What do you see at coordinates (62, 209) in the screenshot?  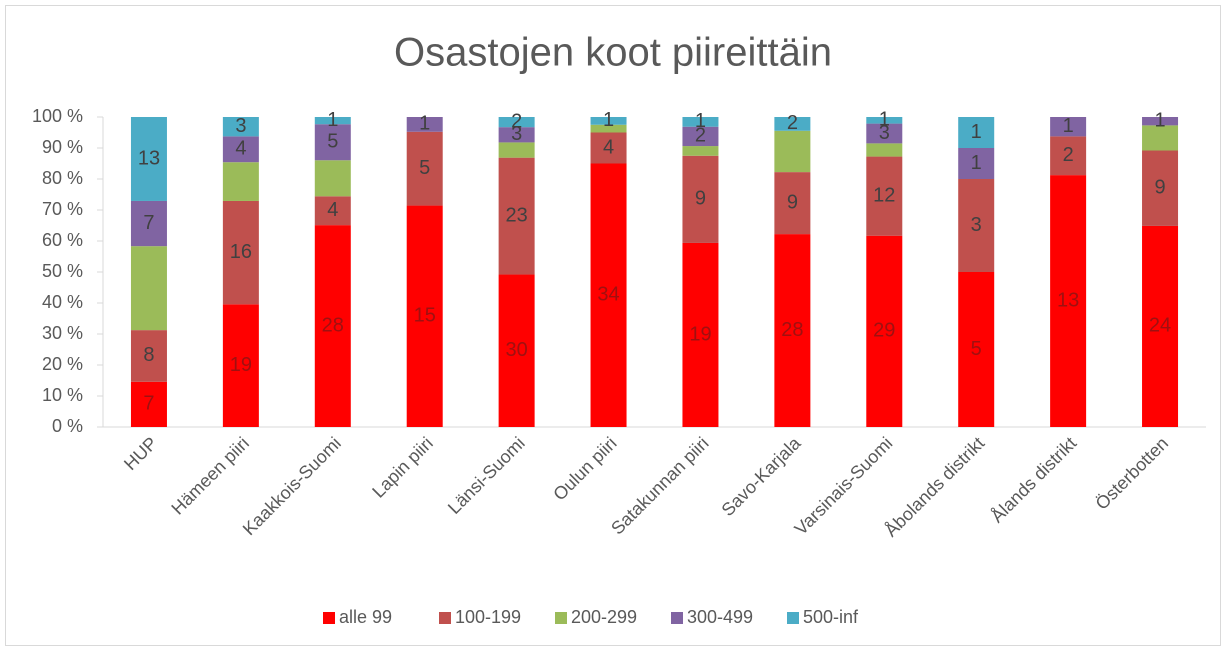 I see `y-tick-label: 70 %` at bounding box center [62, 209].